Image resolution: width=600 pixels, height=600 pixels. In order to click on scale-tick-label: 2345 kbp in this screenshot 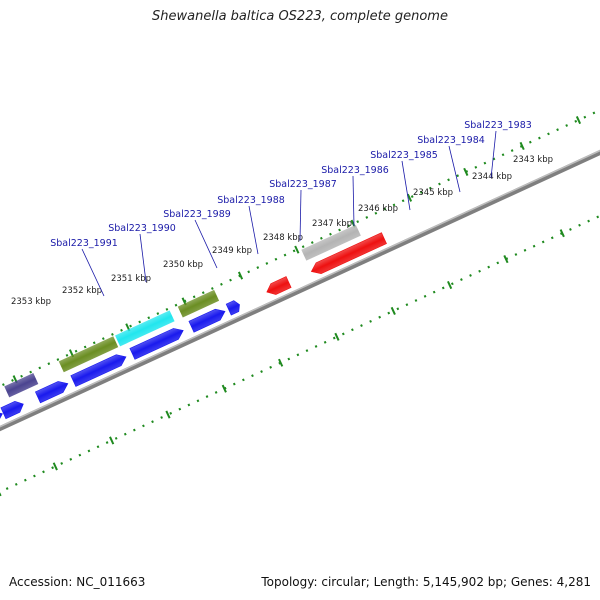, I will do `click(433, 193)`.